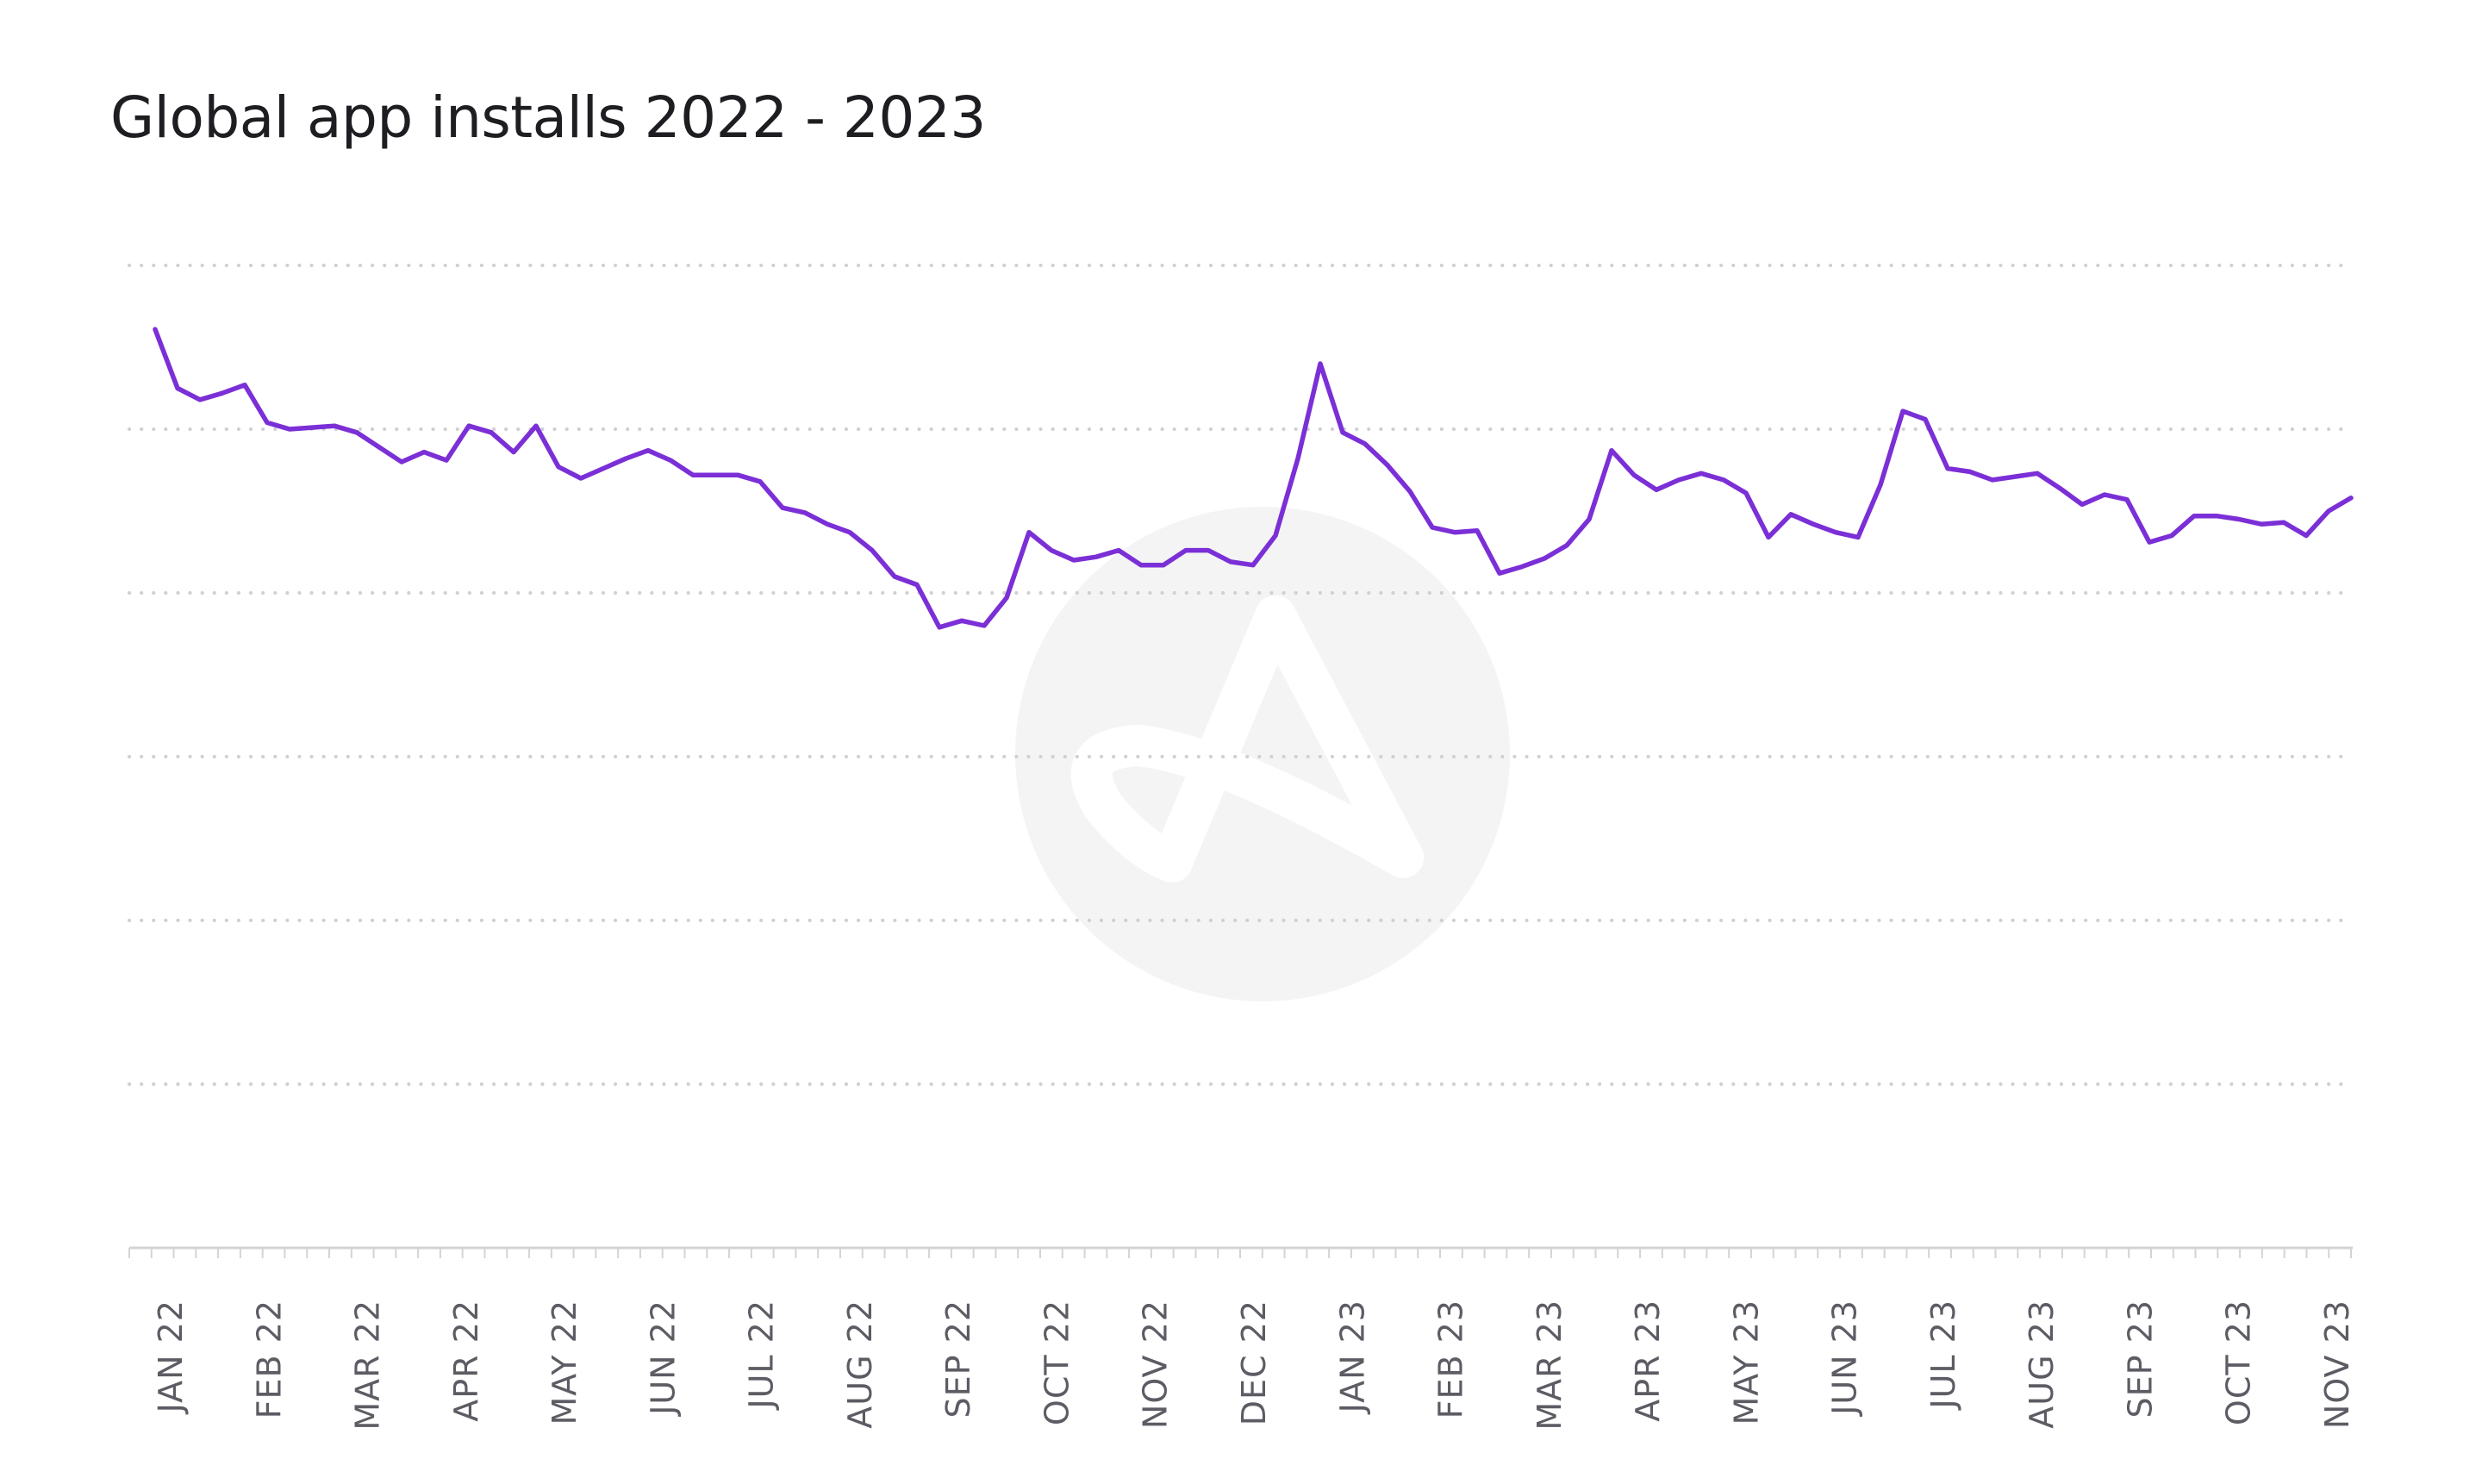 This screenshot has height=1484, width=2482. Describe the element at coordinates (2141, 1359) in the screenshot. I see `x-tick-label: SEP 23` at that location.